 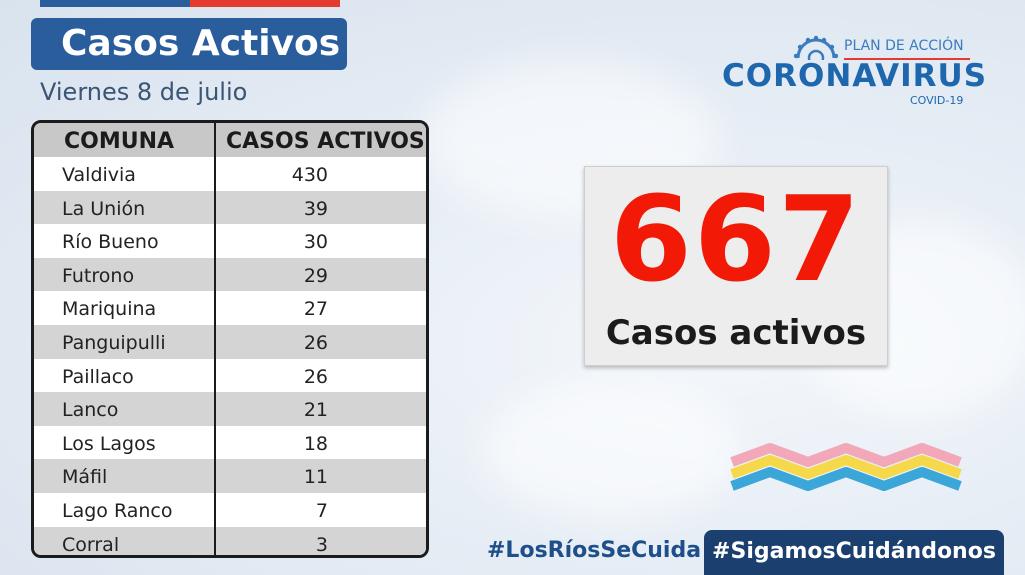 I want to click on hashtag-sigamos: #SigamosCuidándonos, so click(x=854, y=552).